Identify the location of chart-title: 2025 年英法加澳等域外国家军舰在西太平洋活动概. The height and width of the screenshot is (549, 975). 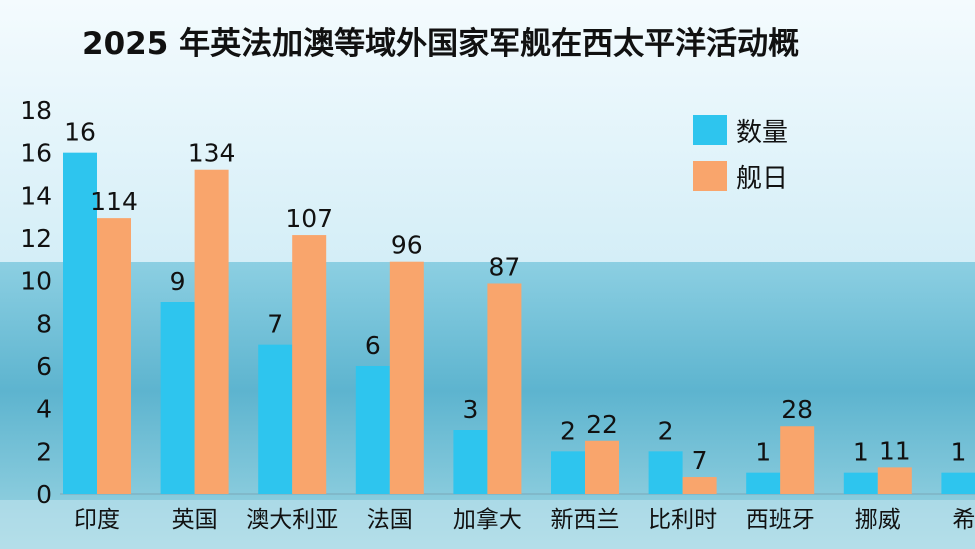
(440, 44).